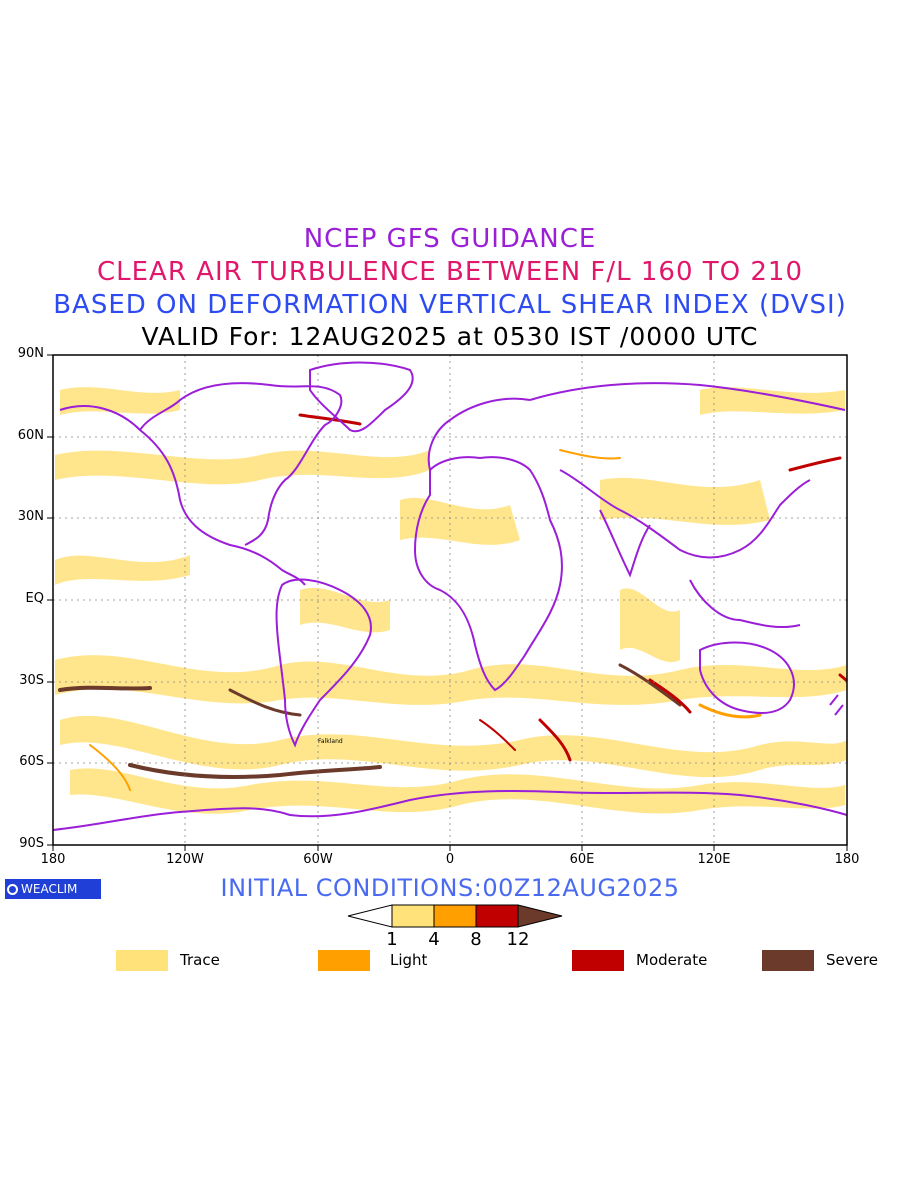  Describe the element at coordinates (30, 353) in the screenshot. I see `lat-label-90n: 90N` at that location.